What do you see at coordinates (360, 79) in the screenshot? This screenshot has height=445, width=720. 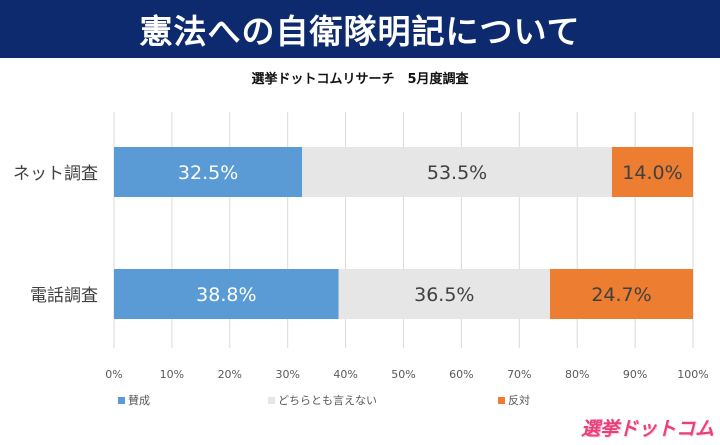 I see `chart-title: 選挙ドットコムリサーチ 5月度調査` at bounding box center [360, 79].